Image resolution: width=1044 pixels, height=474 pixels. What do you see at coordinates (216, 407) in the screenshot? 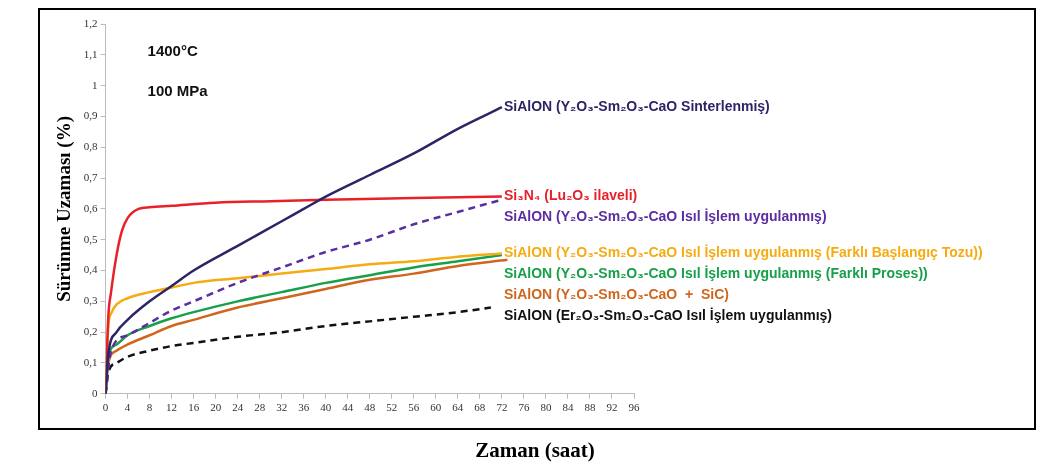
I see `x-tick-label: 20` at bounding box center [216, 407].